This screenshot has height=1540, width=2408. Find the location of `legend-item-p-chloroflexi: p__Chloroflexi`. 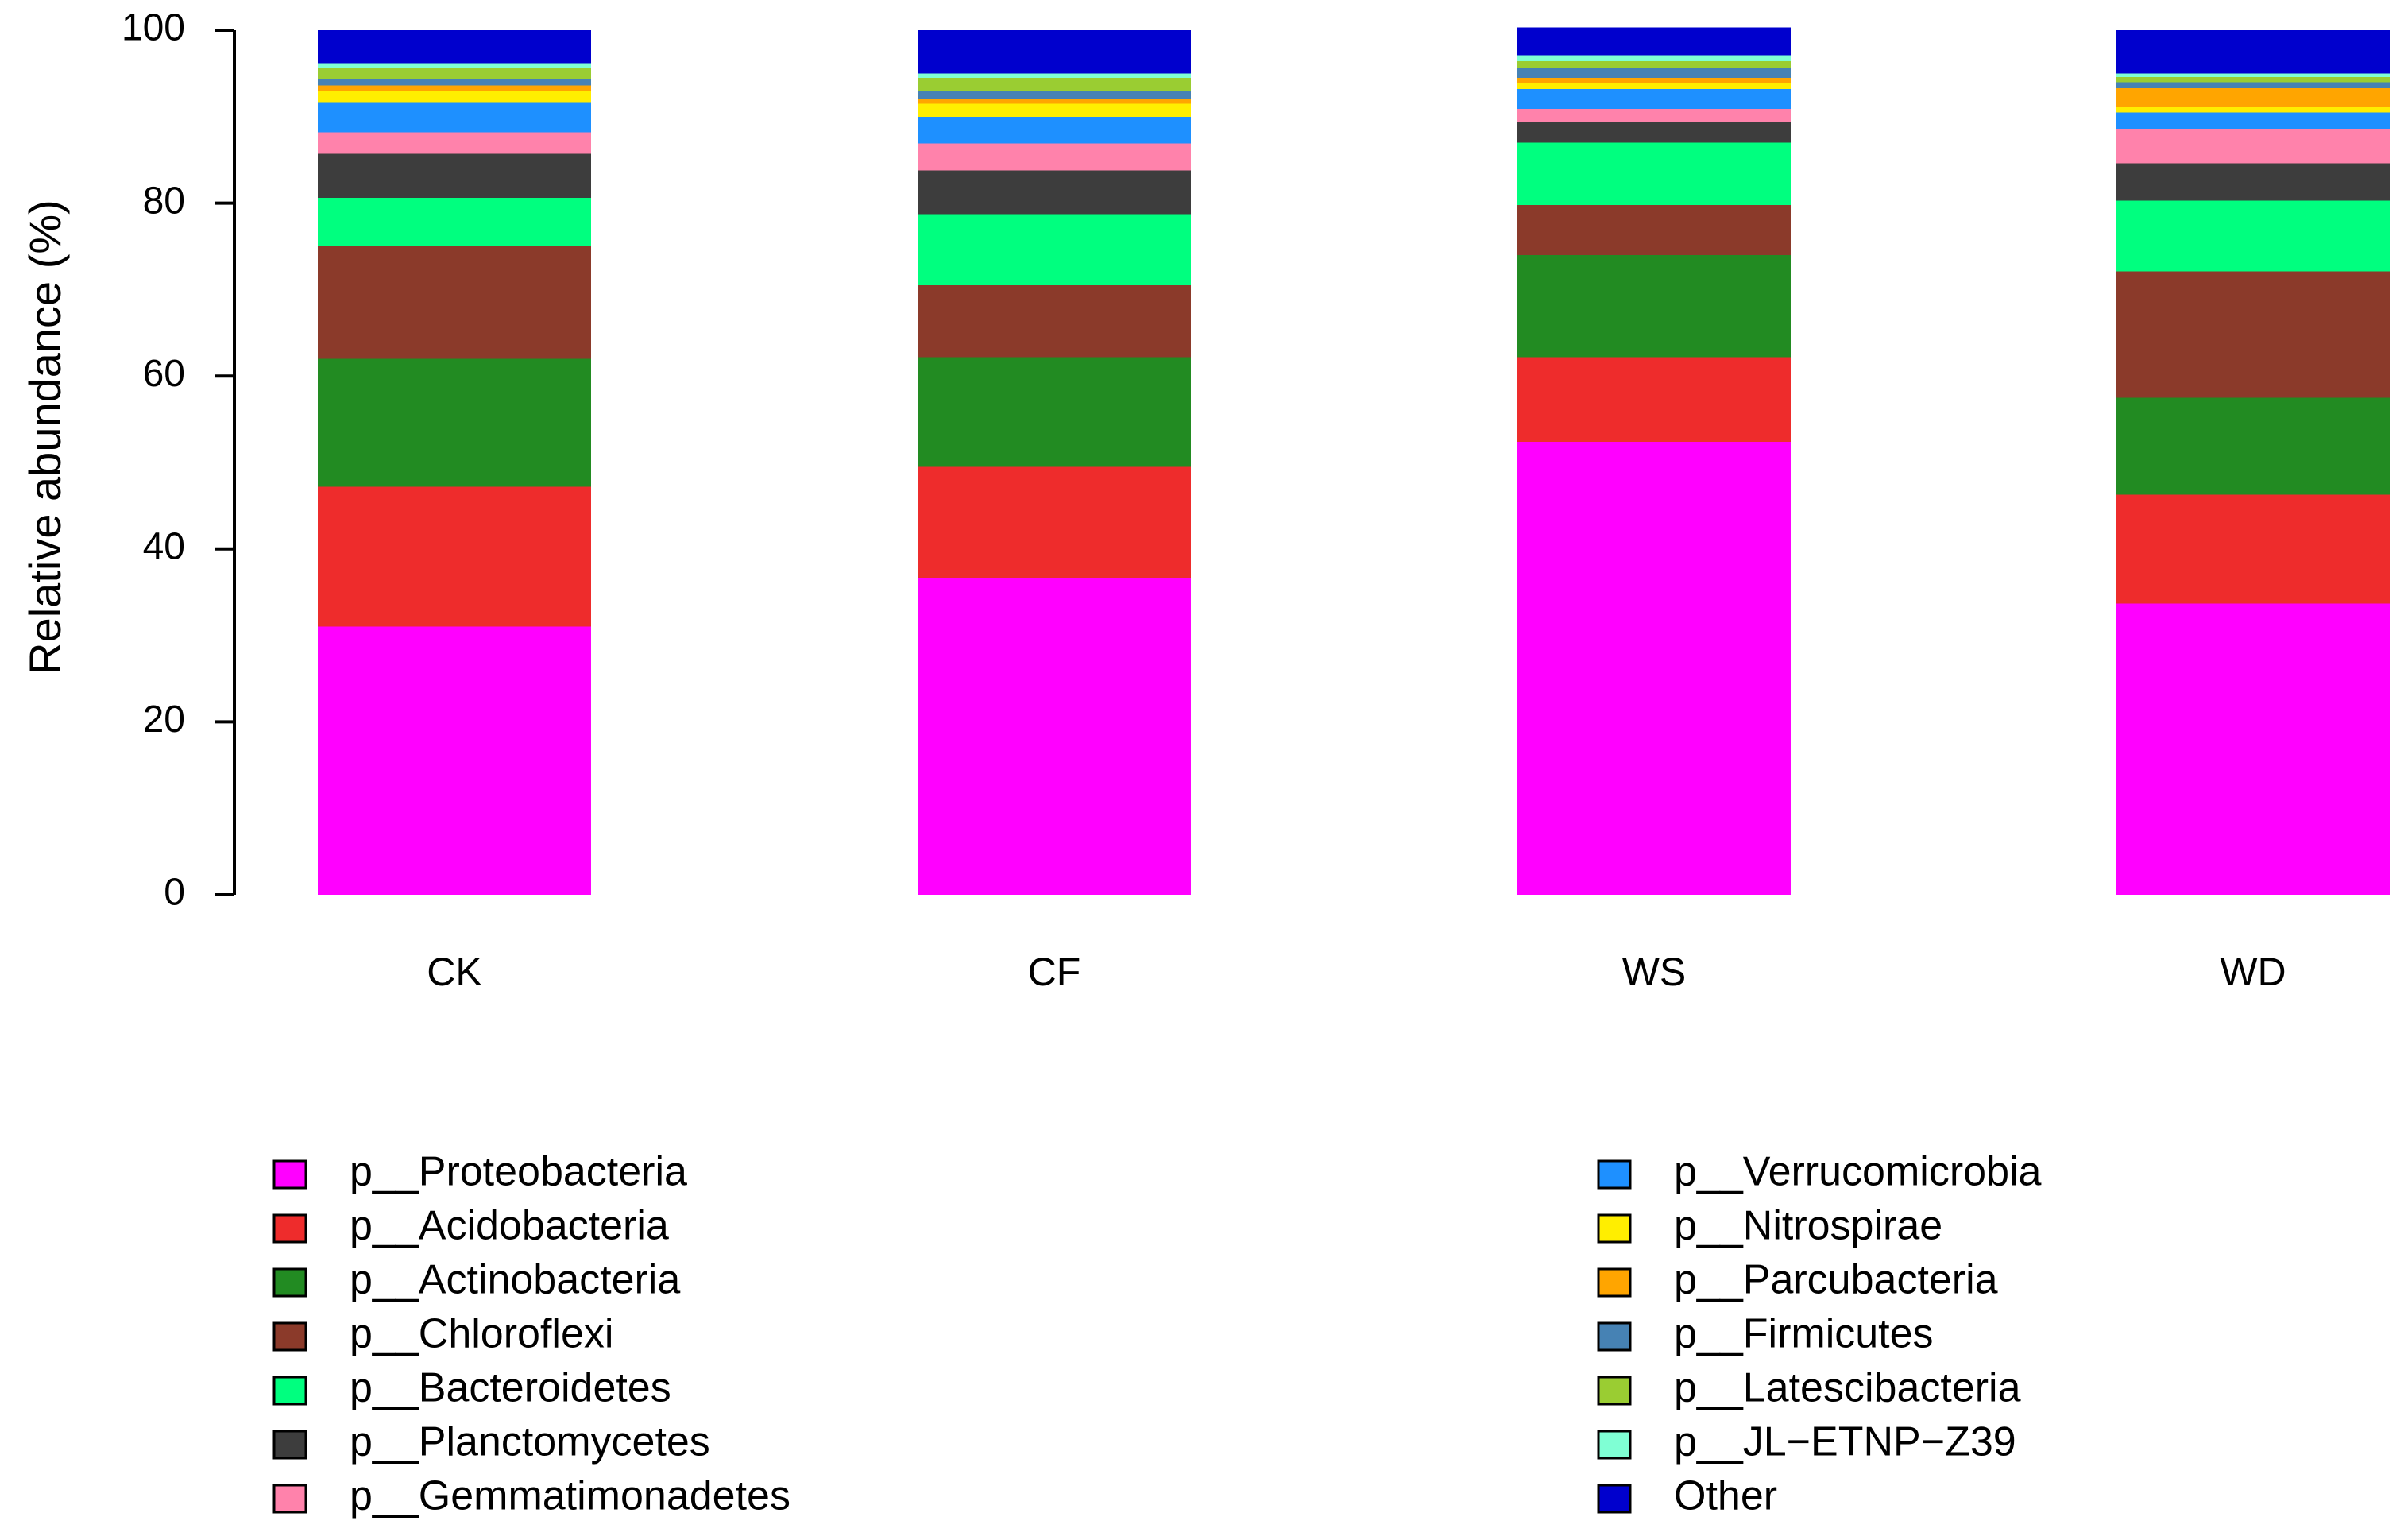

legend-item-p-chloroflexi: p__Chloroflexi is located at coordinates (442, 1334).